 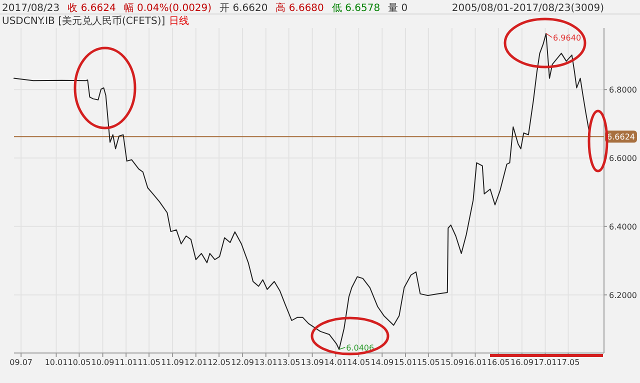 I want to click on x-tick-label: 10.01, so click(x=56, y=362).